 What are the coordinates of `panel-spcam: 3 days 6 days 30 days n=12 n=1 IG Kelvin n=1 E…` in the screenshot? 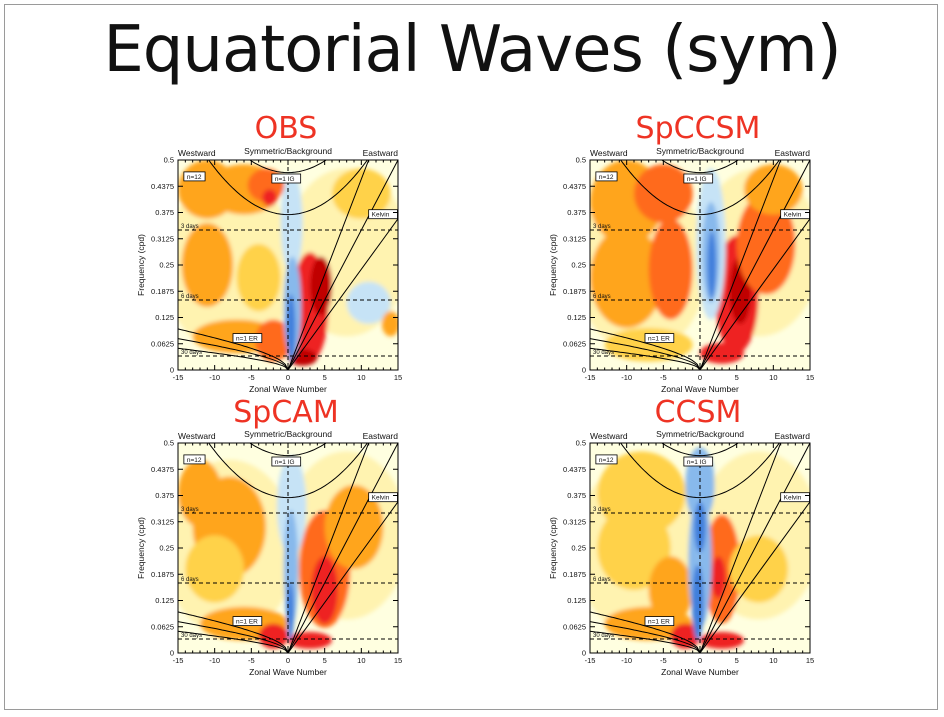 It's located at (269, 553).